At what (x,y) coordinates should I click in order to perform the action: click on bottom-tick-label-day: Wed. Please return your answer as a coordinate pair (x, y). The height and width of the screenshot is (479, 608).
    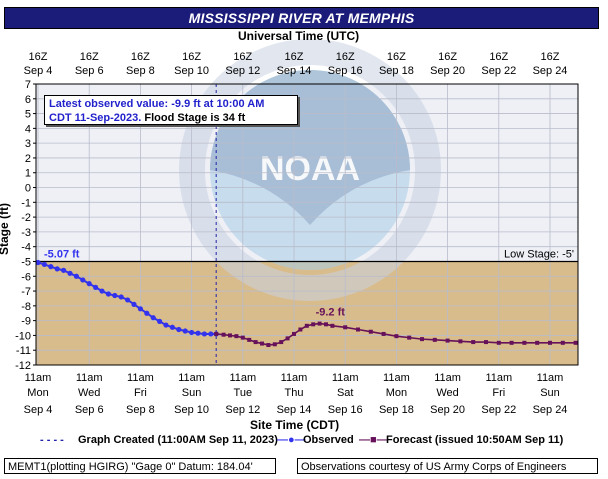
    Looking at the image, I should click on (447, 393).